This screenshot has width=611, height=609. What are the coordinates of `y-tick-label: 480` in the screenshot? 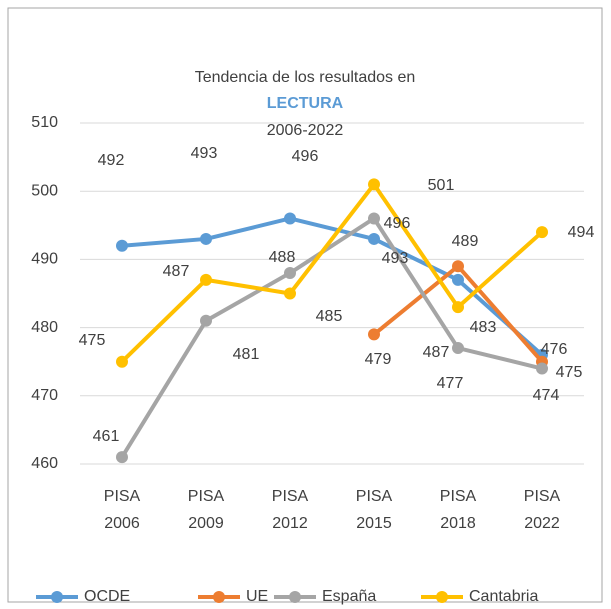 It's located at (44, 327).